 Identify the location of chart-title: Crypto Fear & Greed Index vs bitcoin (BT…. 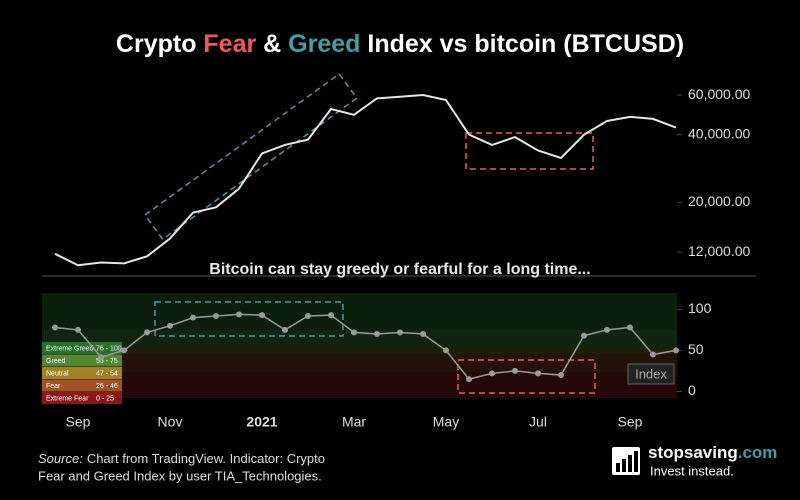
(400, 44).